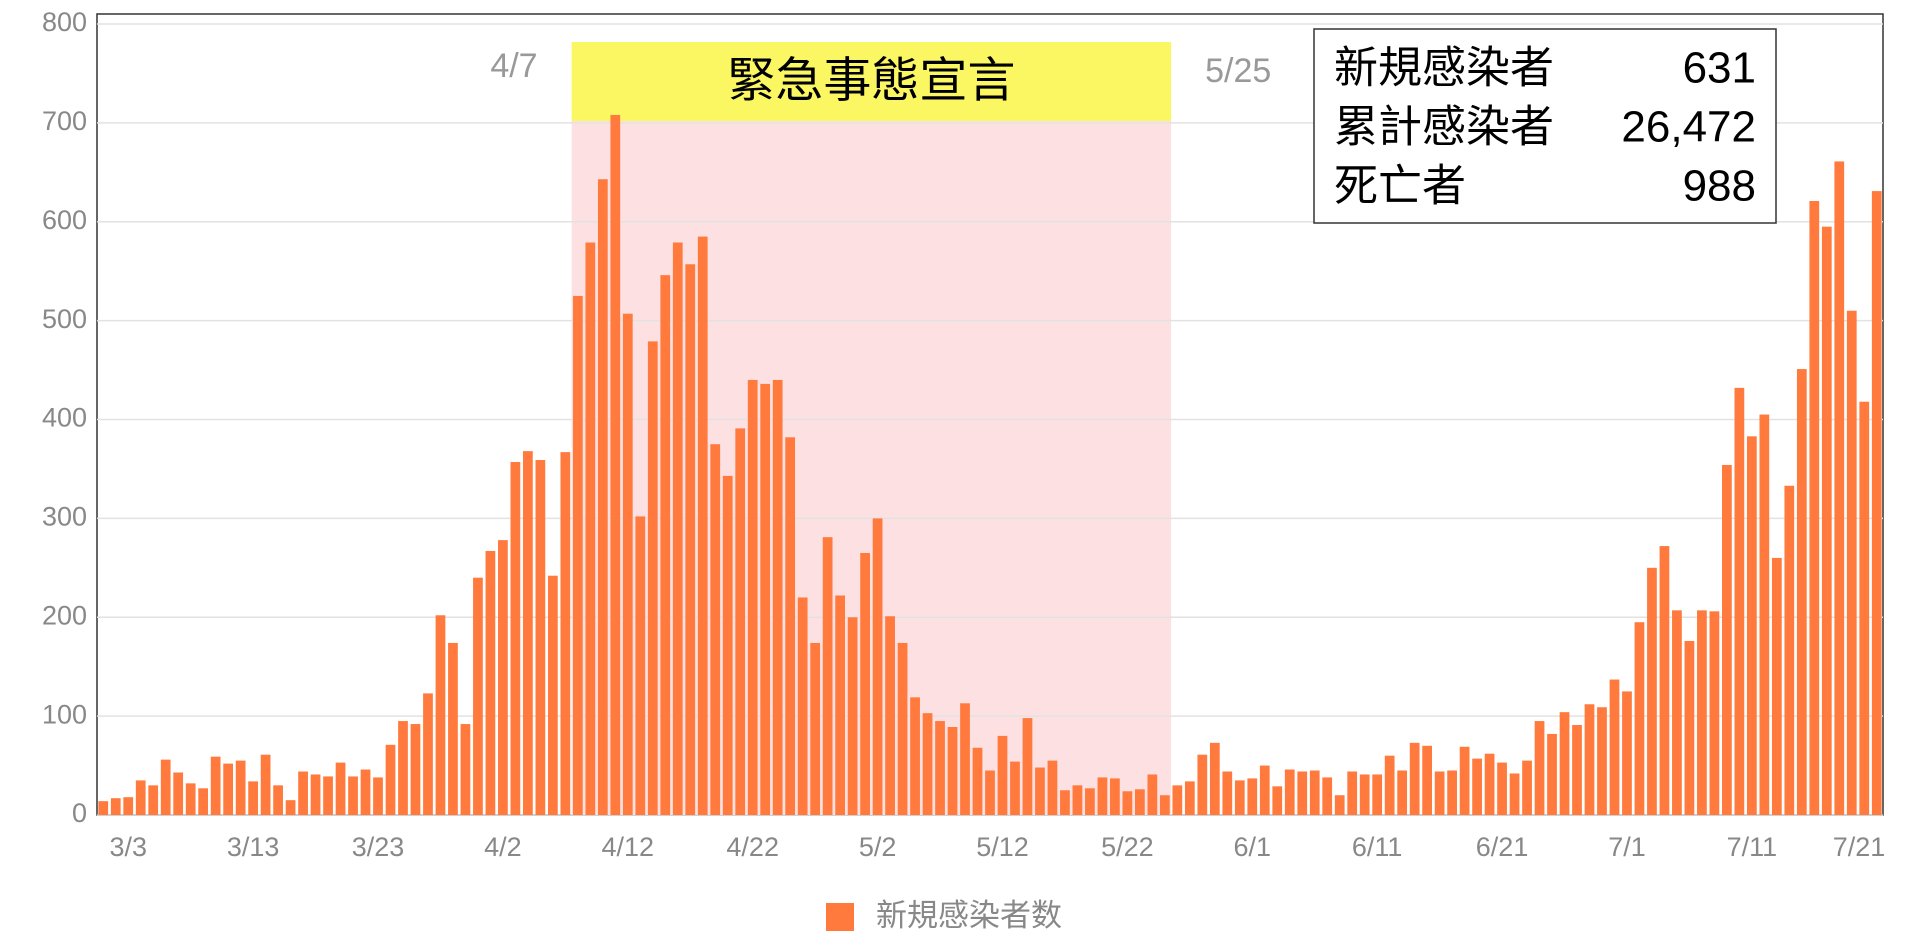 This screenshot has width=1907, height=934. Describe the element at coordinates (64, 220) in the screenshot. I see `y-tick-label: 600` at that location.